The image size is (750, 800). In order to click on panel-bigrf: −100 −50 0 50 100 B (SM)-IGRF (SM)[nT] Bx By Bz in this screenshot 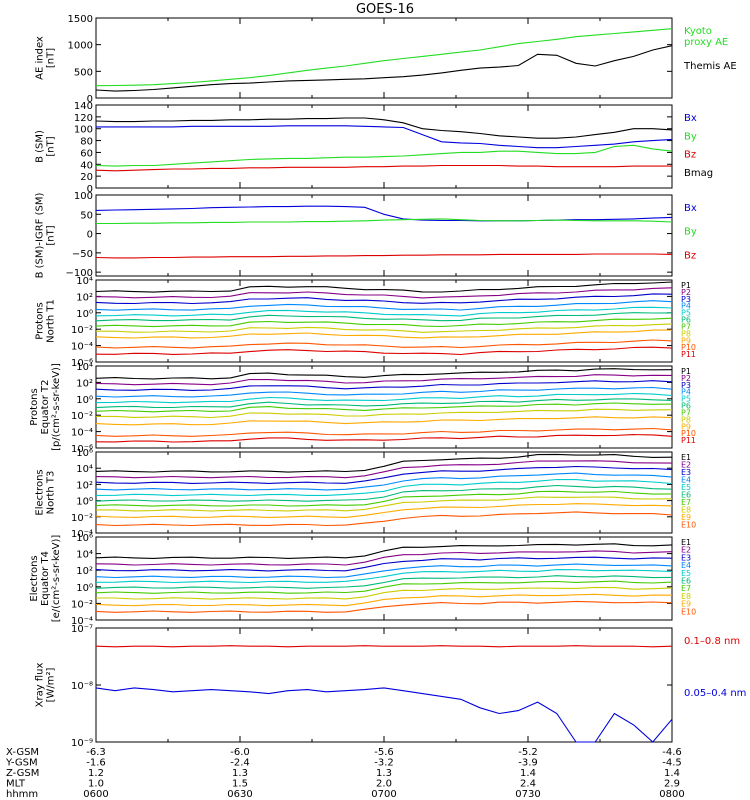, I will do `click(366, 235)`.